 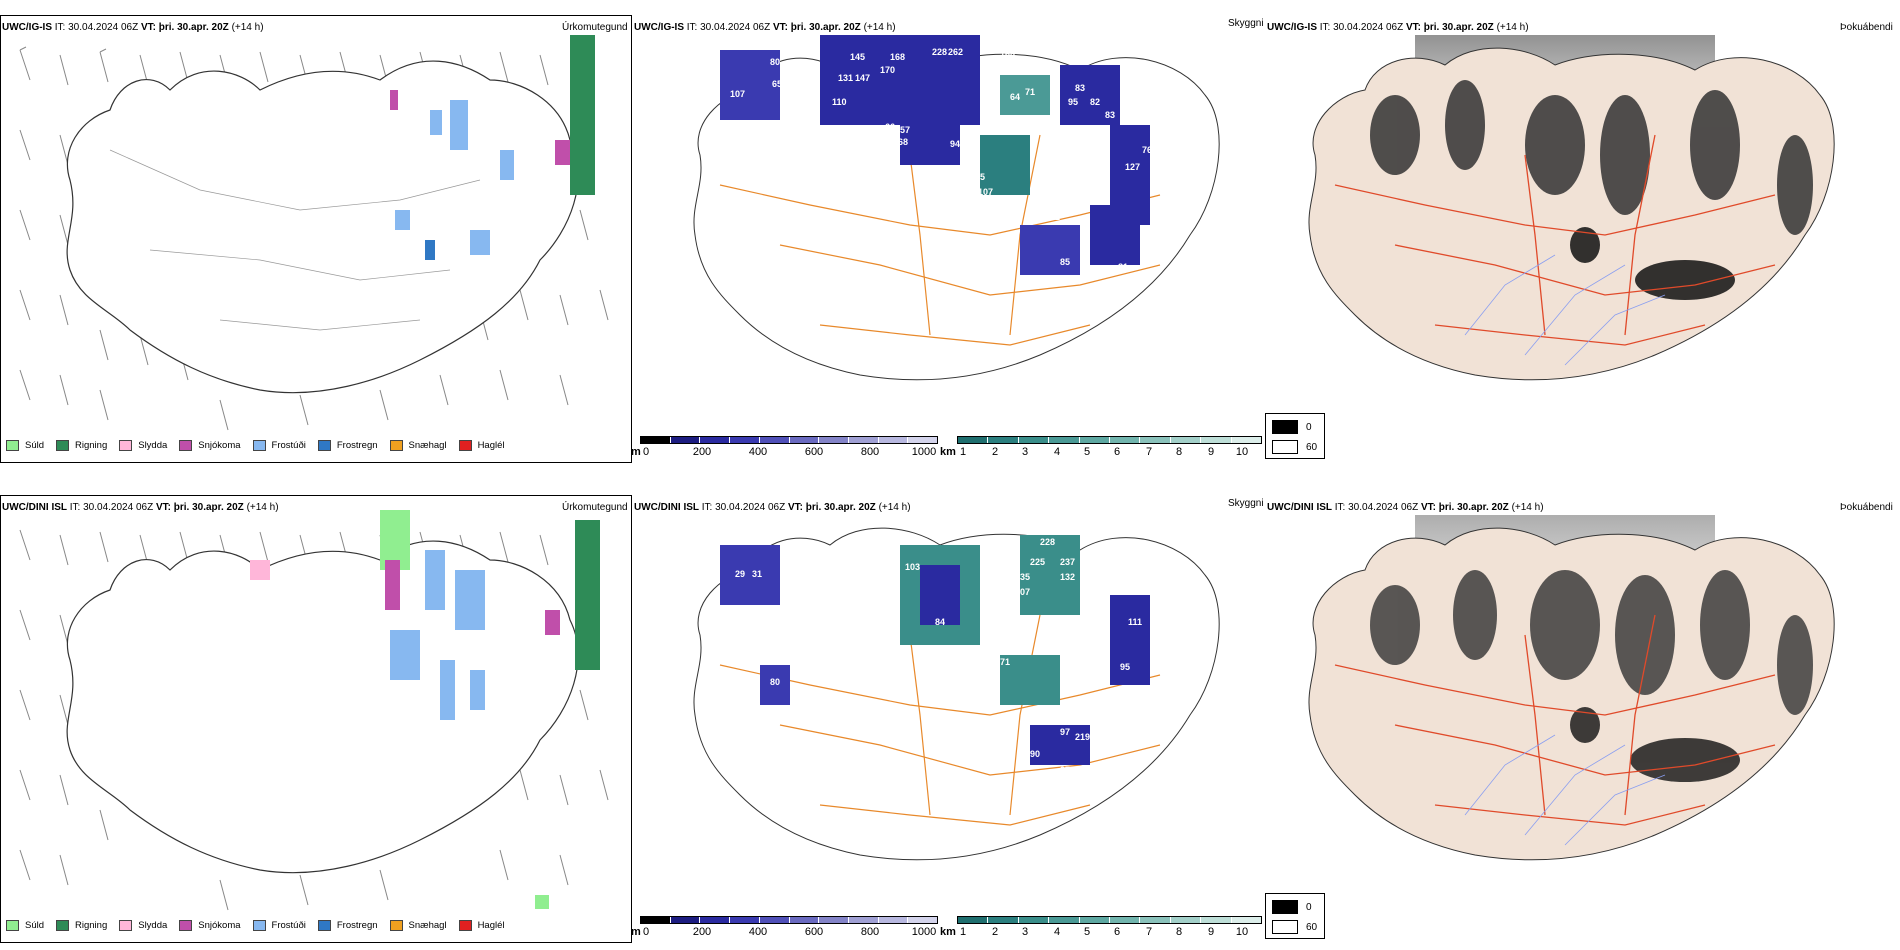 What do you see at coordinates (347, 445) in the screenshot?
I see `legend-item: Frostregn` at bounding box center [347, 445].